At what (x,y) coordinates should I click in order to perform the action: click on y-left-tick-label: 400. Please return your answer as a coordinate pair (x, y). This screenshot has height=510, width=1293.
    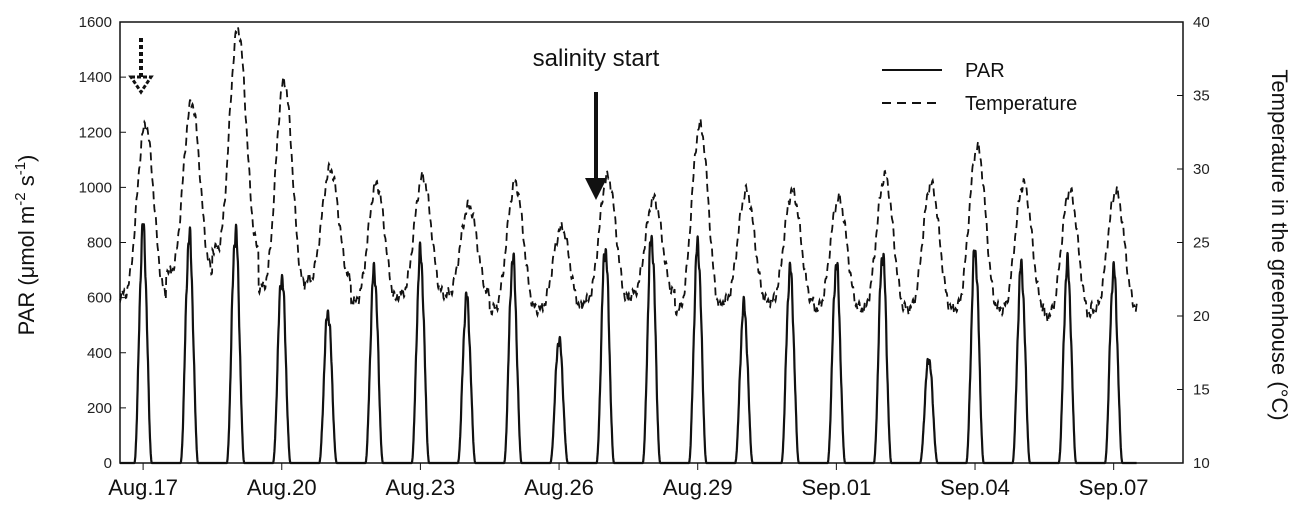
    Looking at the image, I should click on (99, 353).